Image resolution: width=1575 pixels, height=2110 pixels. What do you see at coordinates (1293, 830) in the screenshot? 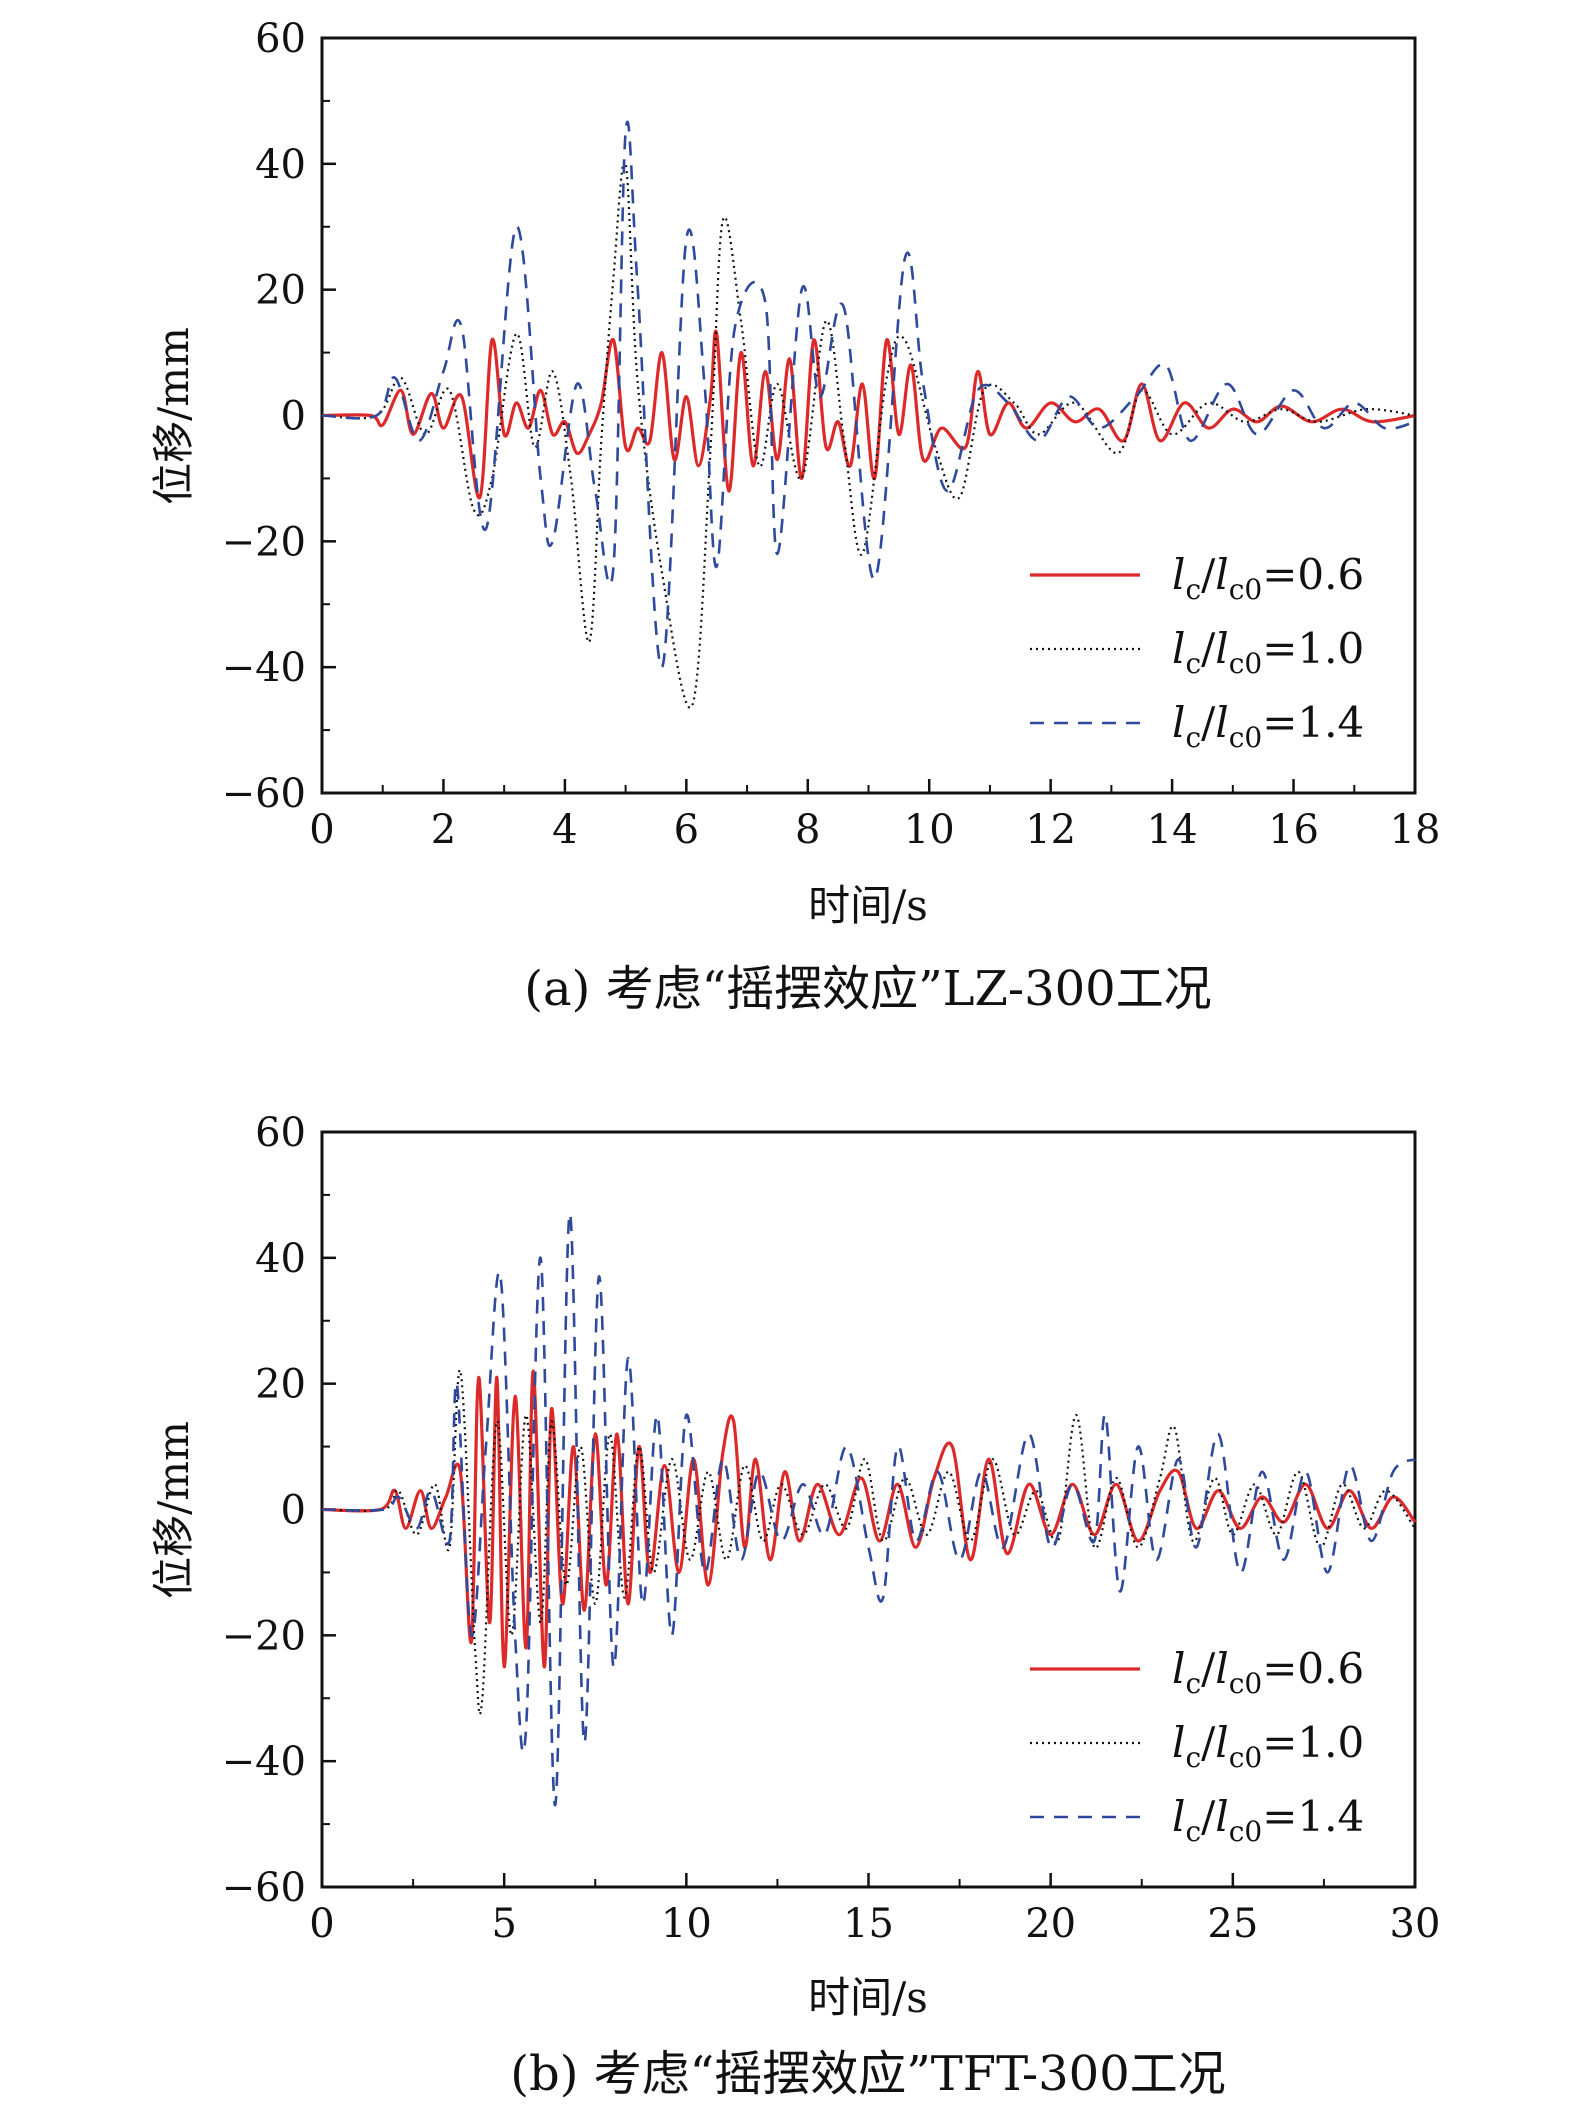
I see `x-tick-label: 16` at bounding box center [1293, 830].